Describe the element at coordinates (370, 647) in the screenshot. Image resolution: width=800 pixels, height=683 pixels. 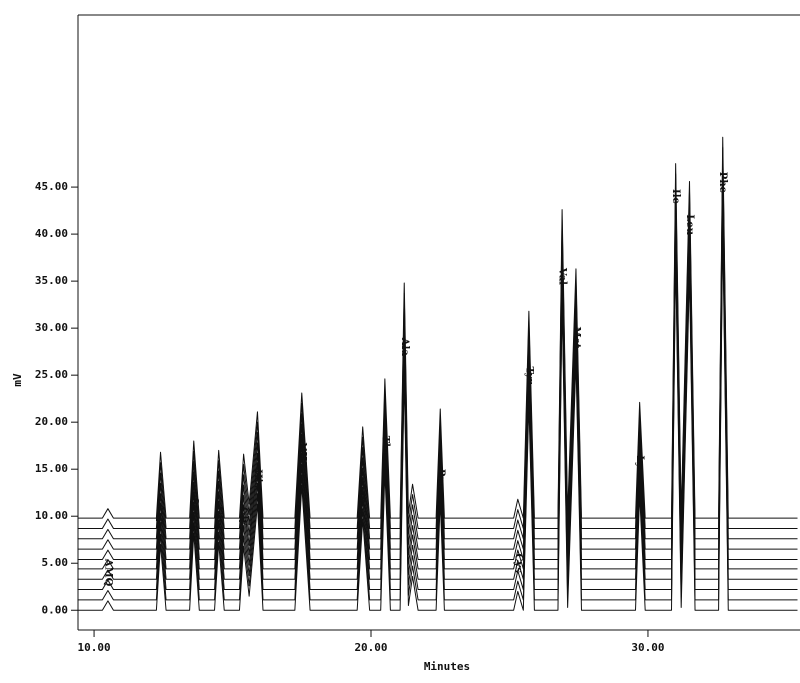
I see `x-tick-label: 20.00` at that location.